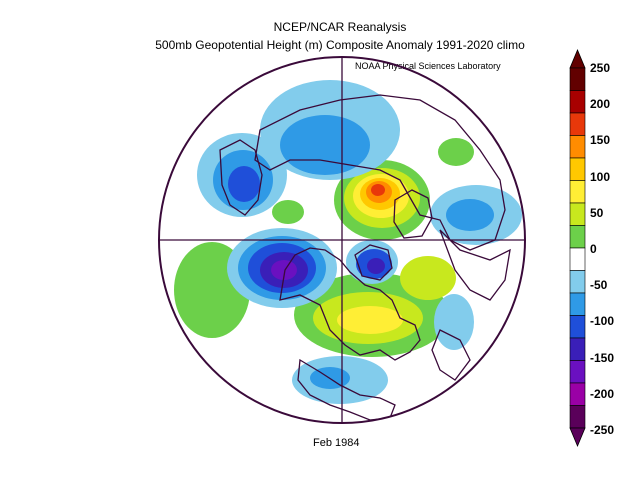 The width and height of the screenshot is (640, 496). Describe the element at coordinates (451, 355) in the screenshot. I see `coast-africa` at that location.